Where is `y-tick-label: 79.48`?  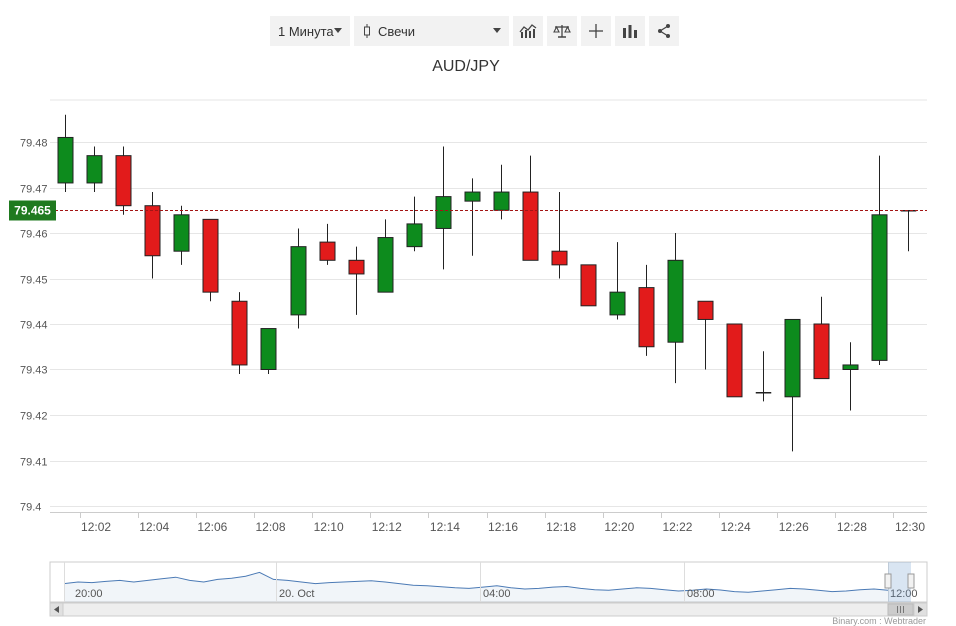
y-tick-label: 79.48 is located at coordinates (34, 144).